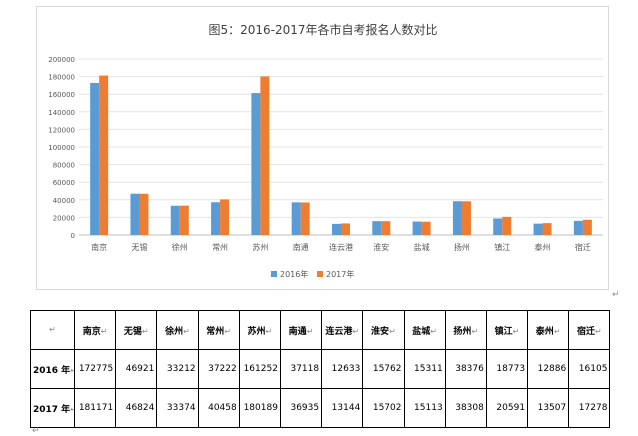 The image size is (638, 436). I want to click on bar-2017年-常州, so click(225, 217).